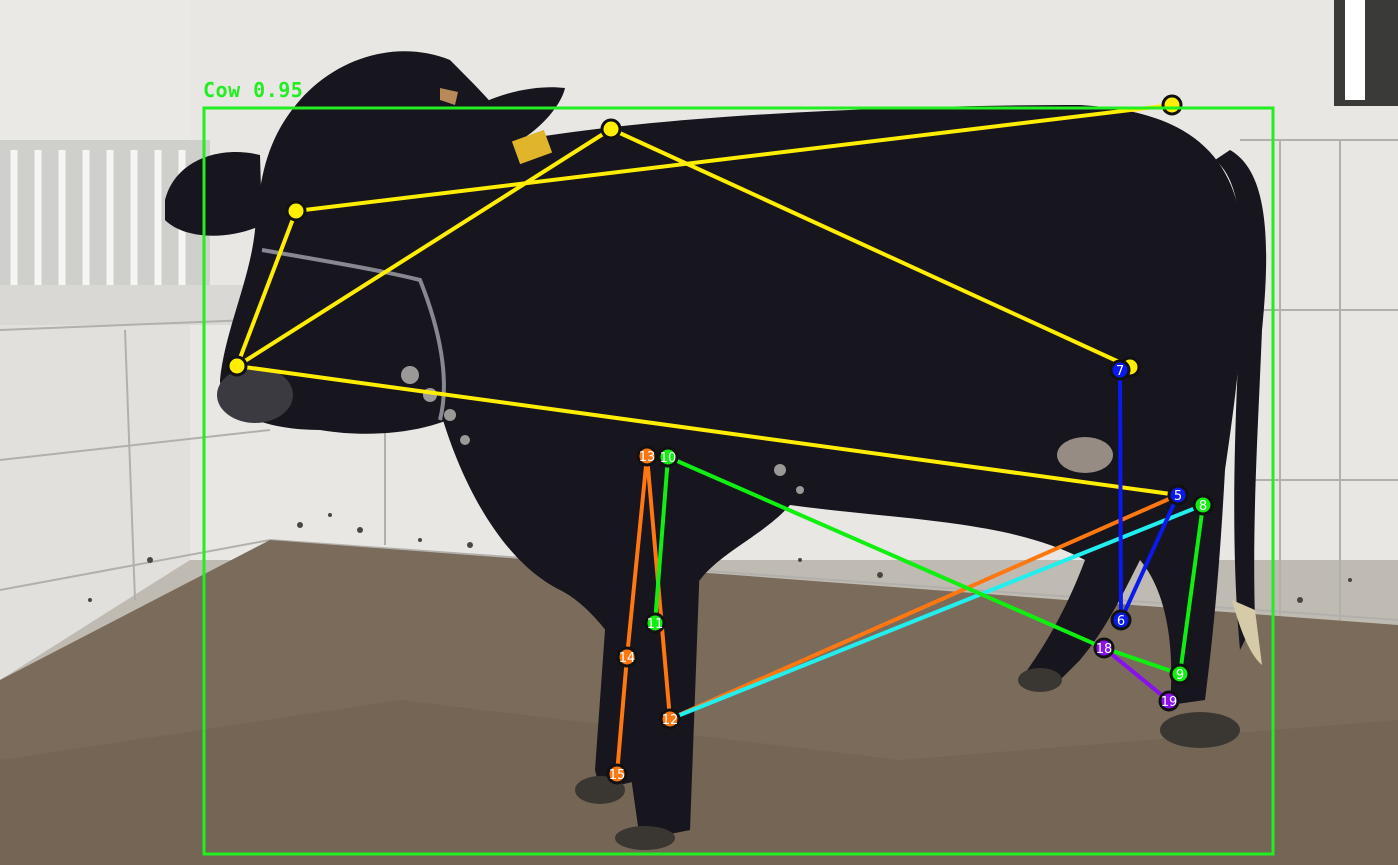 The height and width of the screenshot is (865, 1398). What do you see at coordinates (1247, 632) in the screenshot?
I see `tail-tip` at bounding box center [1247, 632].